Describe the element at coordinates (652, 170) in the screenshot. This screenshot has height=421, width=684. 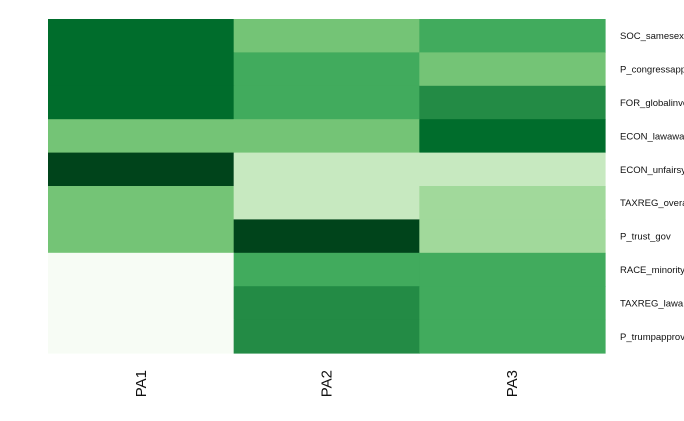
I see `row-label: ECON_unfairsy` at that location.